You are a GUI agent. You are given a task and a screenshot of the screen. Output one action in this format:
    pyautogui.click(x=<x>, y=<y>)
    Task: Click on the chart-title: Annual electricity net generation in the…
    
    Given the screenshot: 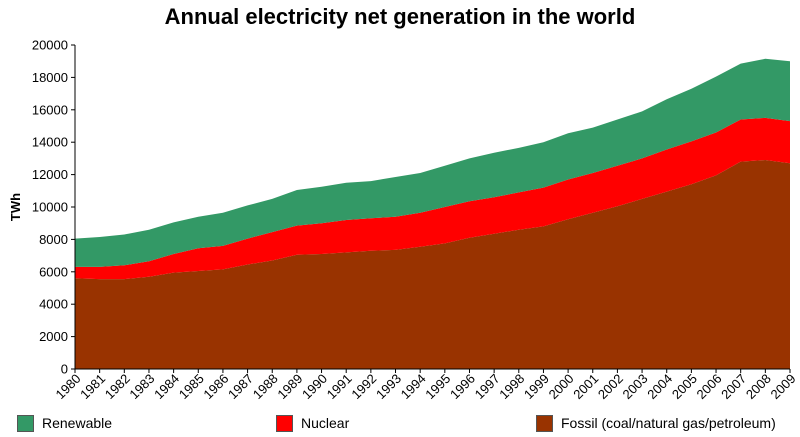 What is the action you would take?
    pyautogui.click(x=400, y=16)
    